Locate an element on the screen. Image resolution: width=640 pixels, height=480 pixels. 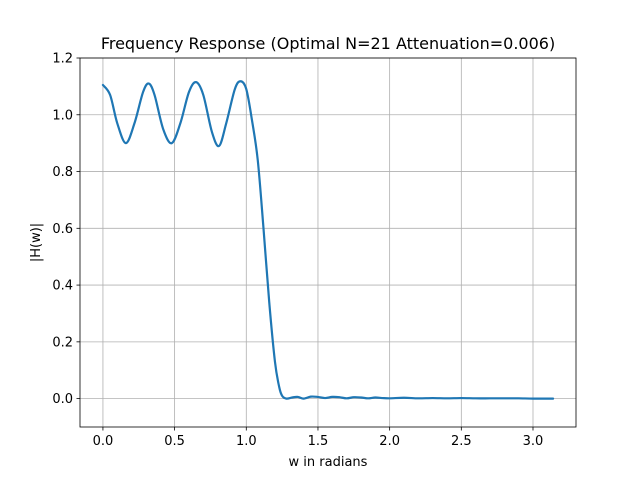
y-tick-label: 1.2 is located at coordinates (62, 59).